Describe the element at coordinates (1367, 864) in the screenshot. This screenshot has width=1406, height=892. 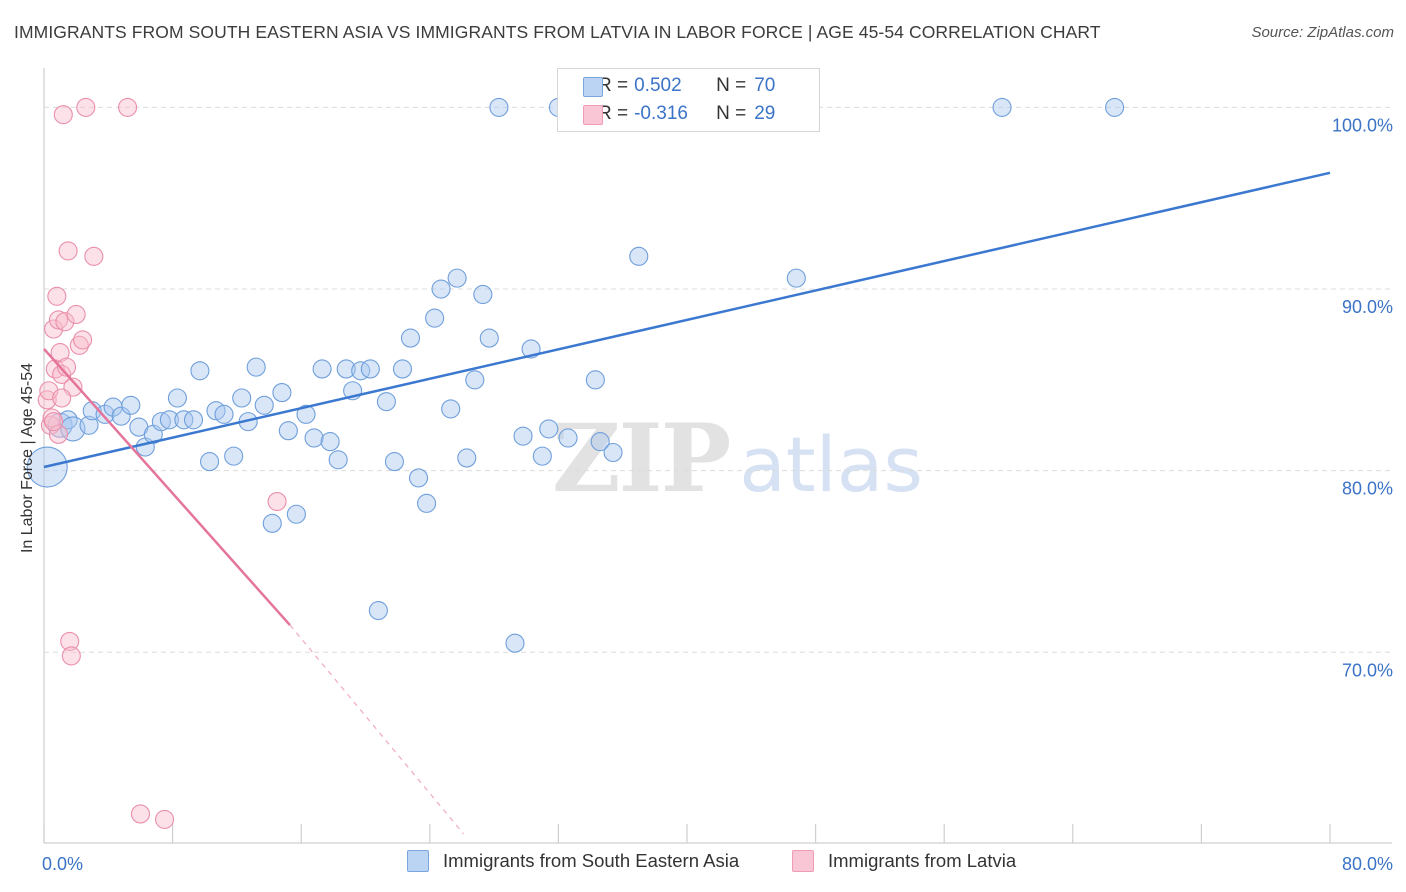
I see `x-tick-label: 80.0%` at that location.